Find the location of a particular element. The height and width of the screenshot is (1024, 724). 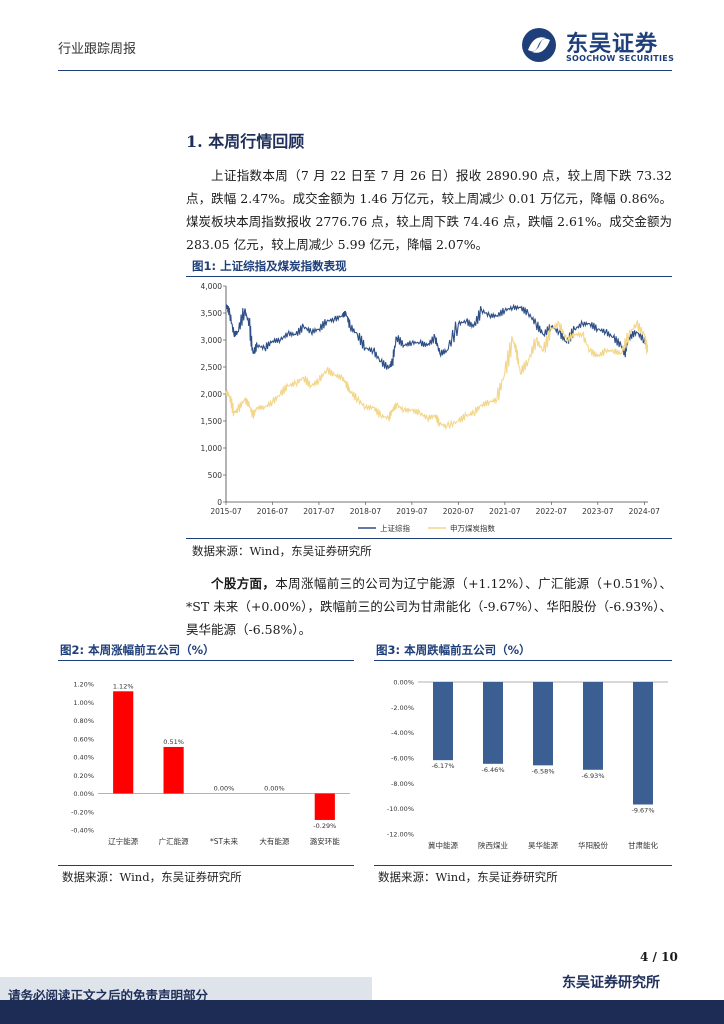

x-tick-label: 2020-07 is located at coordinates (459, 511).